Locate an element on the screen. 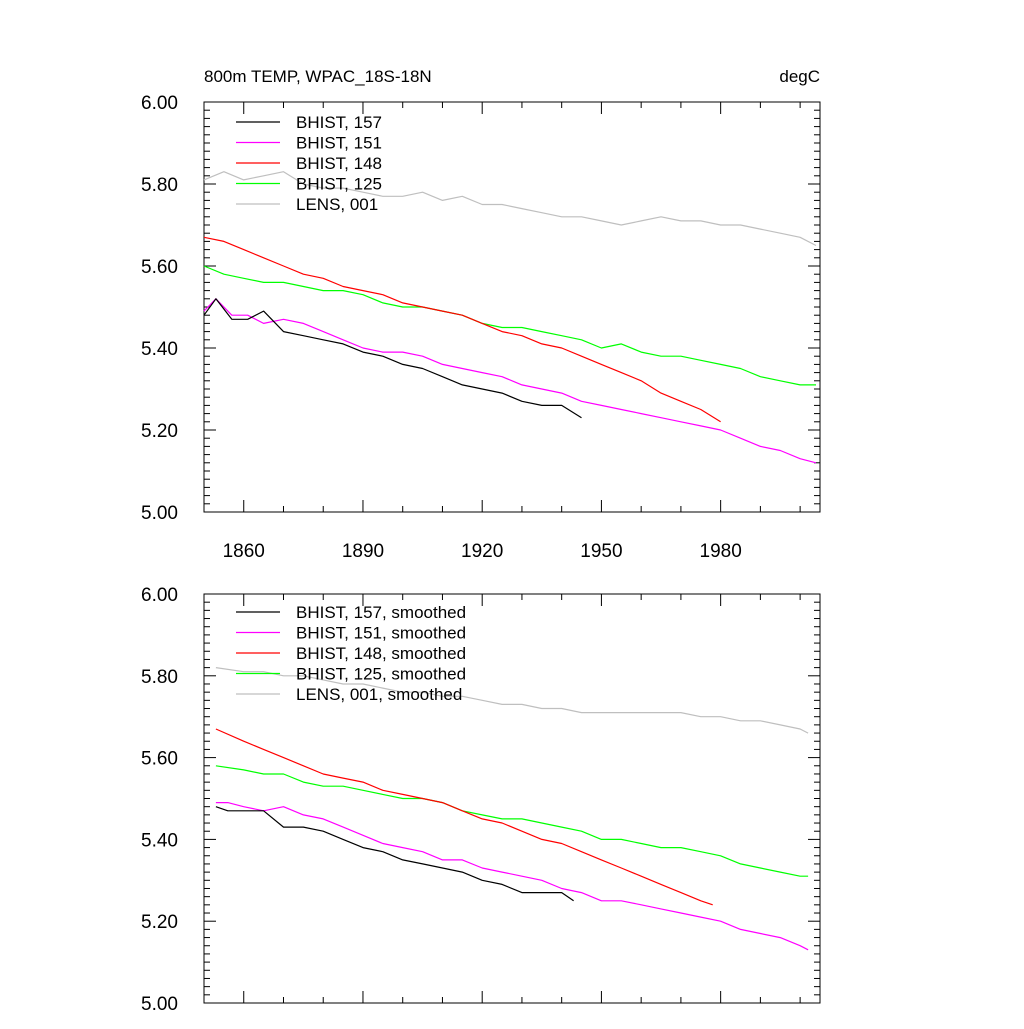 This screenshot has height=1029, width=1024. legend-label: LENS, 001 is located at coordinates (337, 204).